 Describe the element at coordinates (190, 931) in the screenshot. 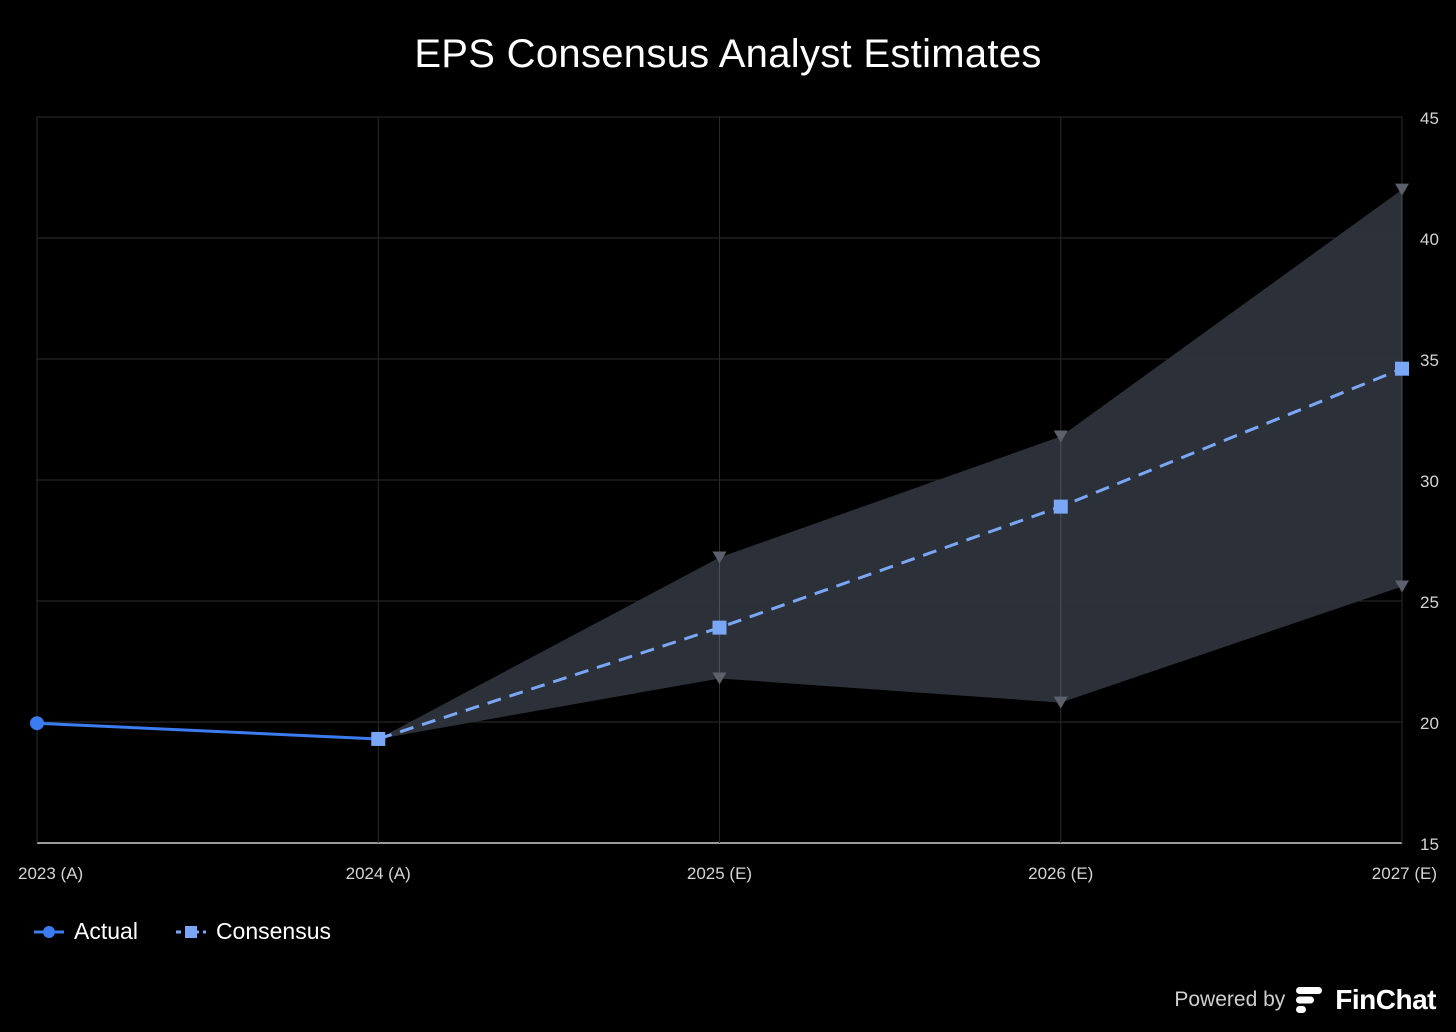

I see `legend-consensus-icon` at that location.